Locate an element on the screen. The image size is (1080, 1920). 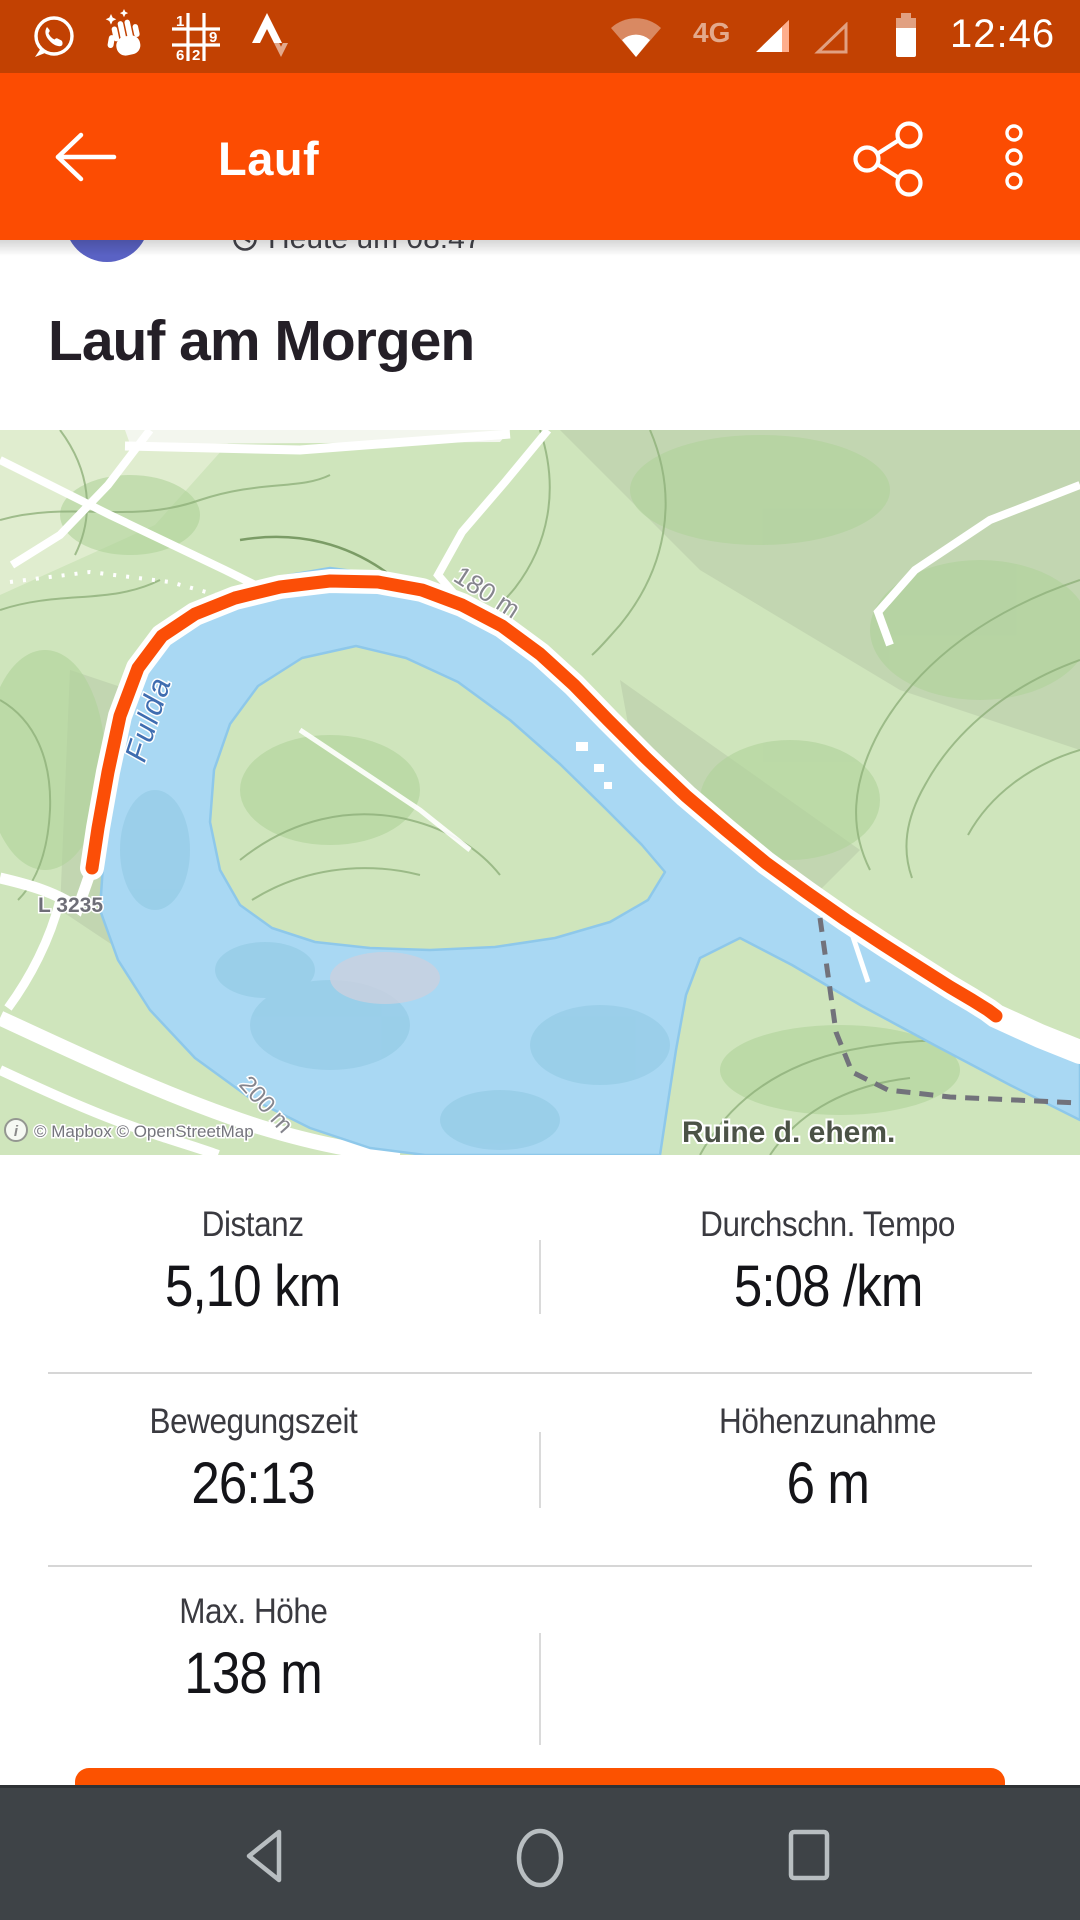
map-label-road: L 3235 is located at coordinates (70, 905).